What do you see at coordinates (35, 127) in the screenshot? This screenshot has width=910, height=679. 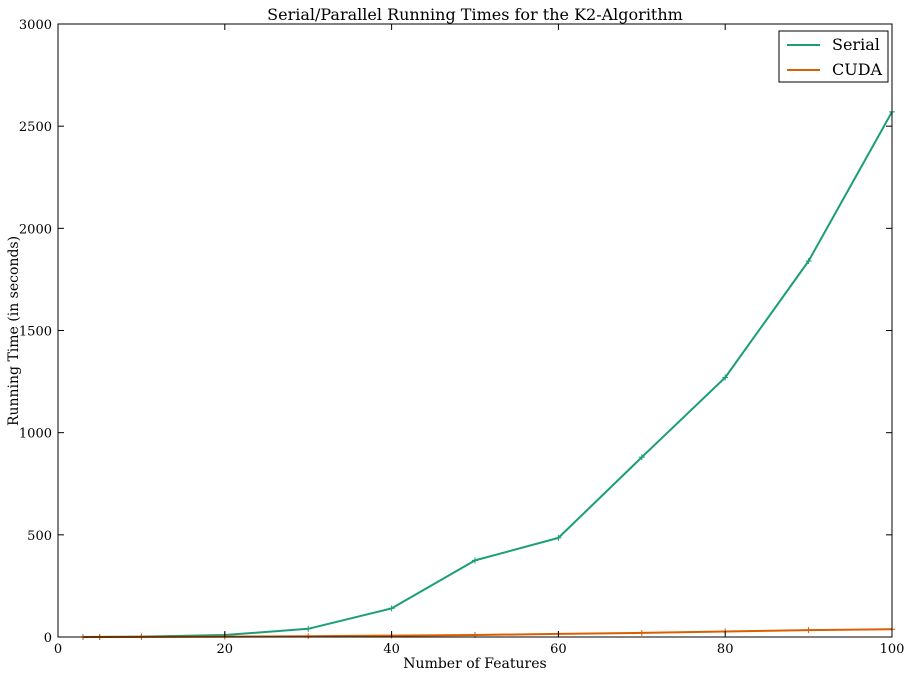 I see `y-tick-label: 2500` at bounding box center [35, 127].